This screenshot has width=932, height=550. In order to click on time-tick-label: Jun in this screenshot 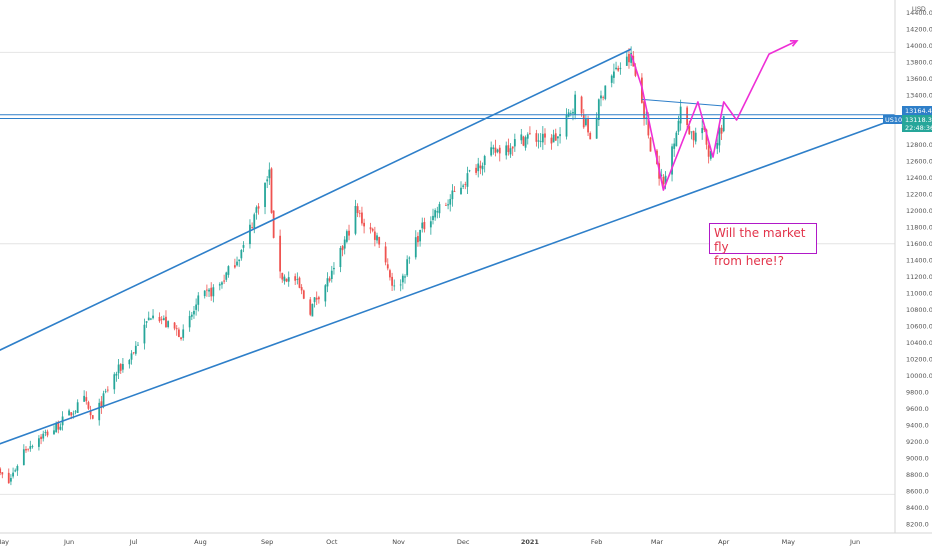, I will do `click(68, 542)`.